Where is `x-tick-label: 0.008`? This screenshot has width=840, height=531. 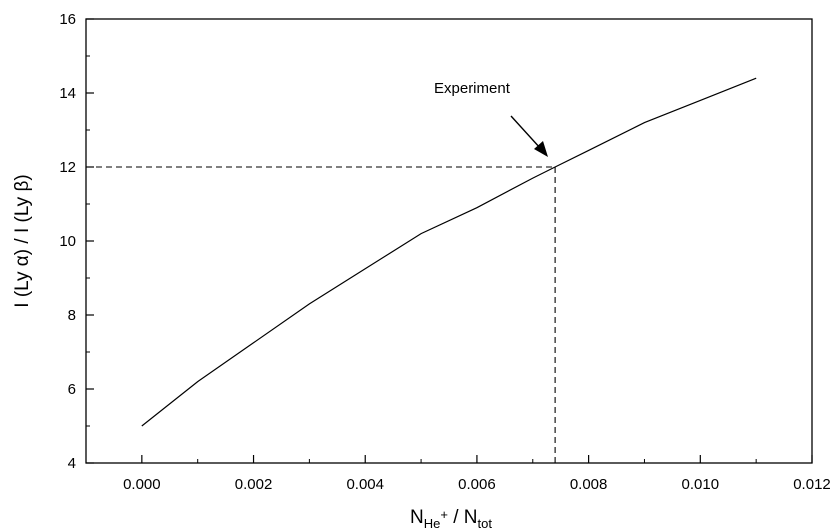 x-tick-label: 0.008 is located at coordinates (589, 484).